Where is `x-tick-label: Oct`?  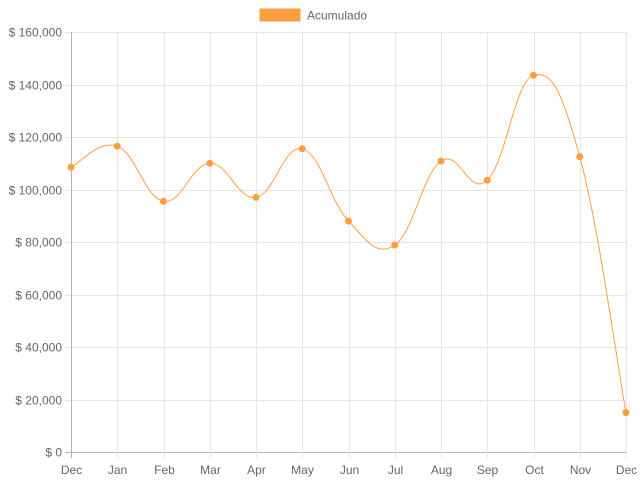 x-tick-label: Oct is located at coordinates (534, 470).